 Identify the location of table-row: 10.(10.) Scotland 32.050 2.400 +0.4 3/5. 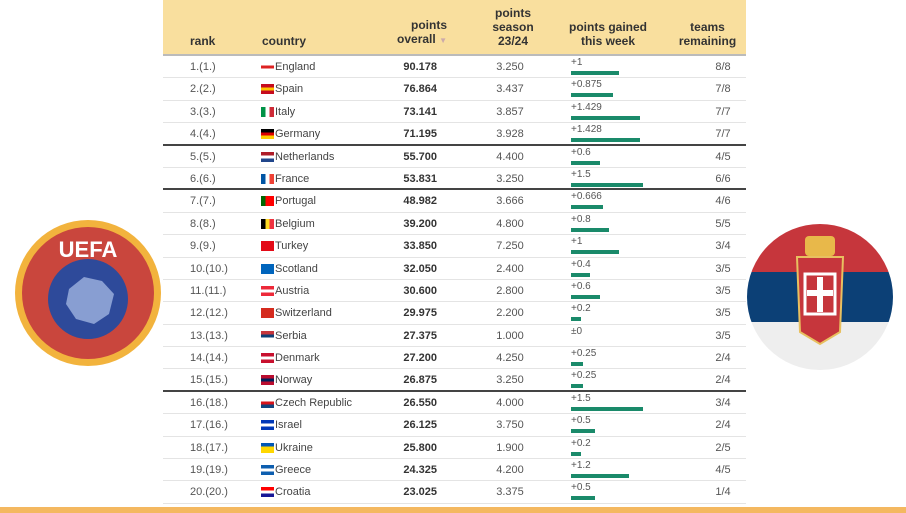
(454, 269).